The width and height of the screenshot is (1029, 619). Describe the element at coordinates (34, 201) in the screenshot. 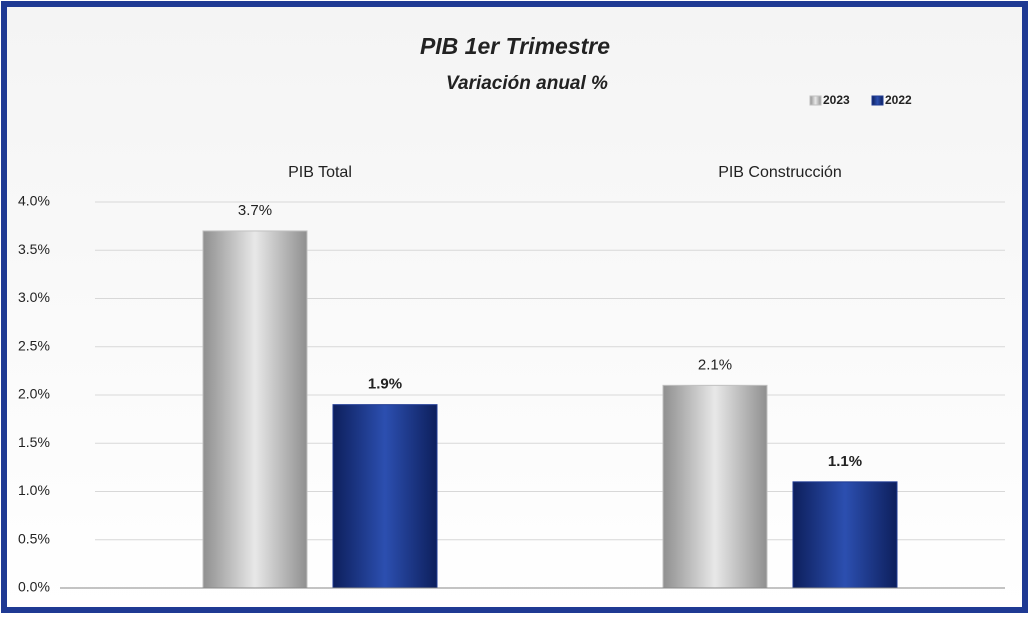

I see `y-tick-label: 4.0%` at that location.